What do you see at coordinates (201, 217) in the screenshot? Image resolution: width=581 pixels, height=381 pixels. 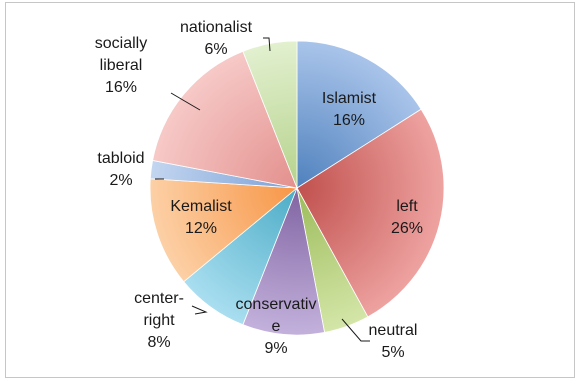 I see `slice-label-kemalist: Kemalist 12%` at bounding box center [201, 217].